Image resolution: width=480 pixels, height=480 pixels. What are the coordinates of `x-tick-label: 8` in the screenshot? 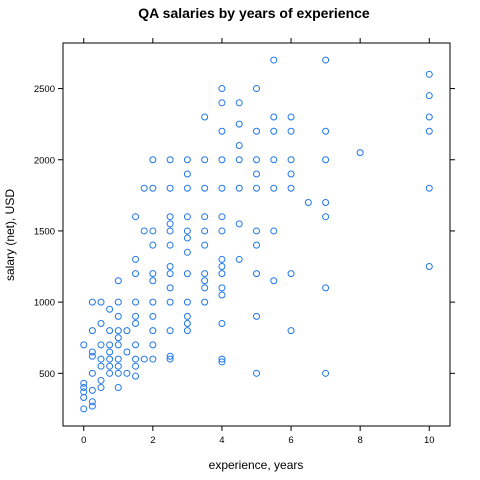 It's located at (360, 440).